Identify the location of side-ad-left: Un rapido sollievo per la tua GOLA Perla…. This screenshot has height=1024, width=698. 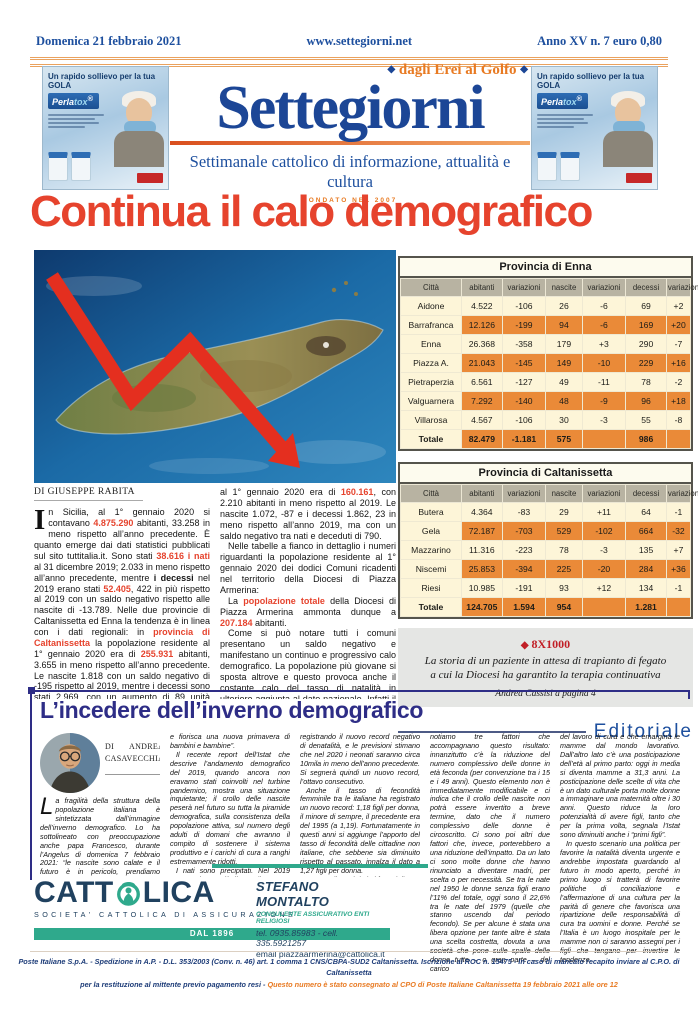
(105, 128).